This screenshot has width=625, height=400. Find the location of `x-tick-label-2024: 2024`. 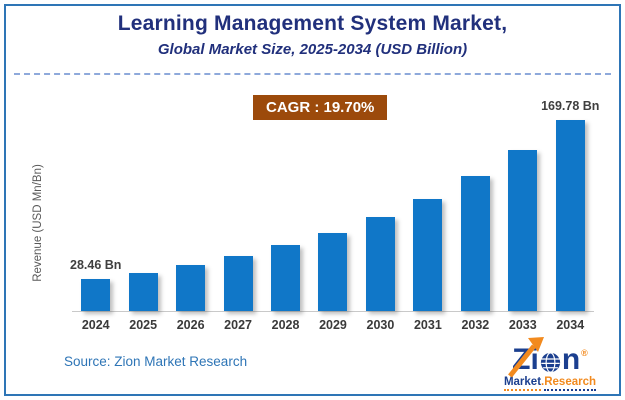

x-tick-label-2024: 2024 is located at coordinates (95, 325).